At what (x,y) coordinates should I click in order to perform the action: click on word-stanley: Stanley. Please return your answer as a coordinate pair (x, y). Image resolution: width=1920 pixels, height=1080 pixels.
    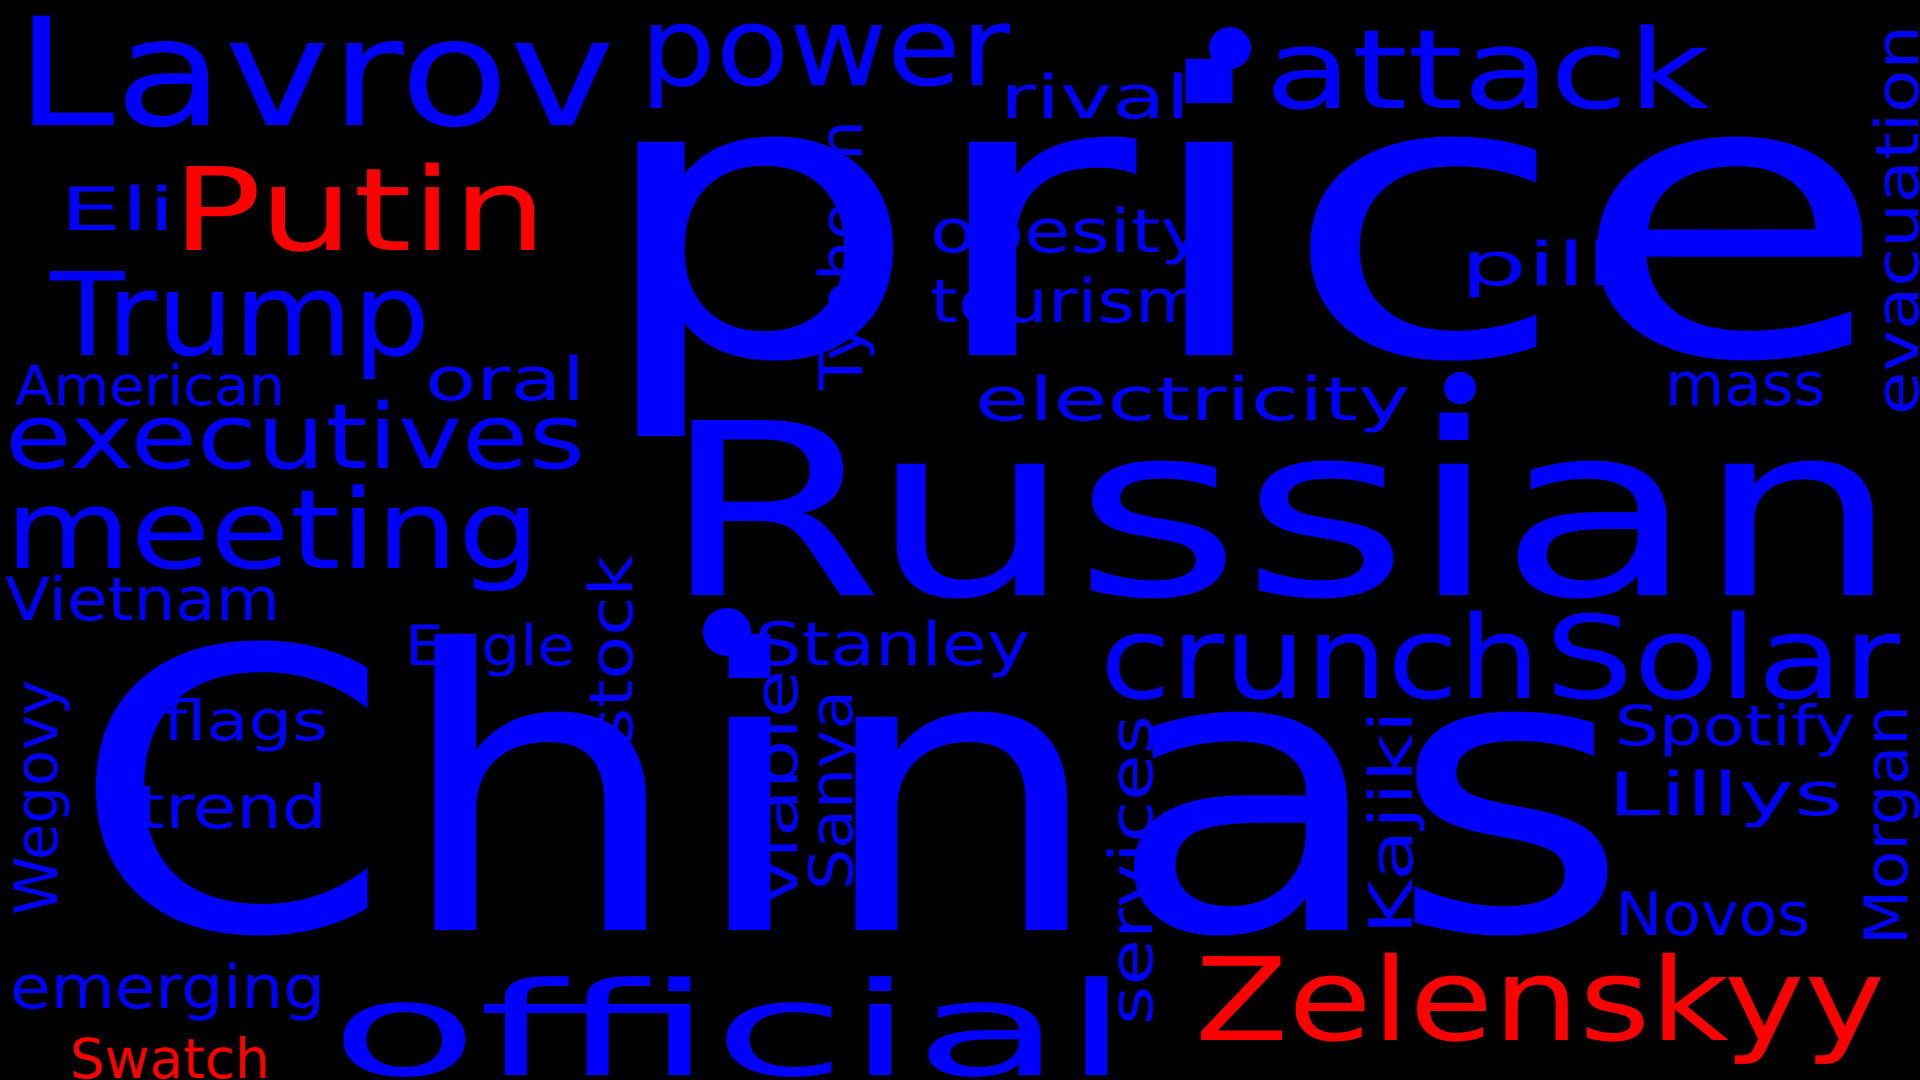
    Looking at the image, I should click on (892, 645).